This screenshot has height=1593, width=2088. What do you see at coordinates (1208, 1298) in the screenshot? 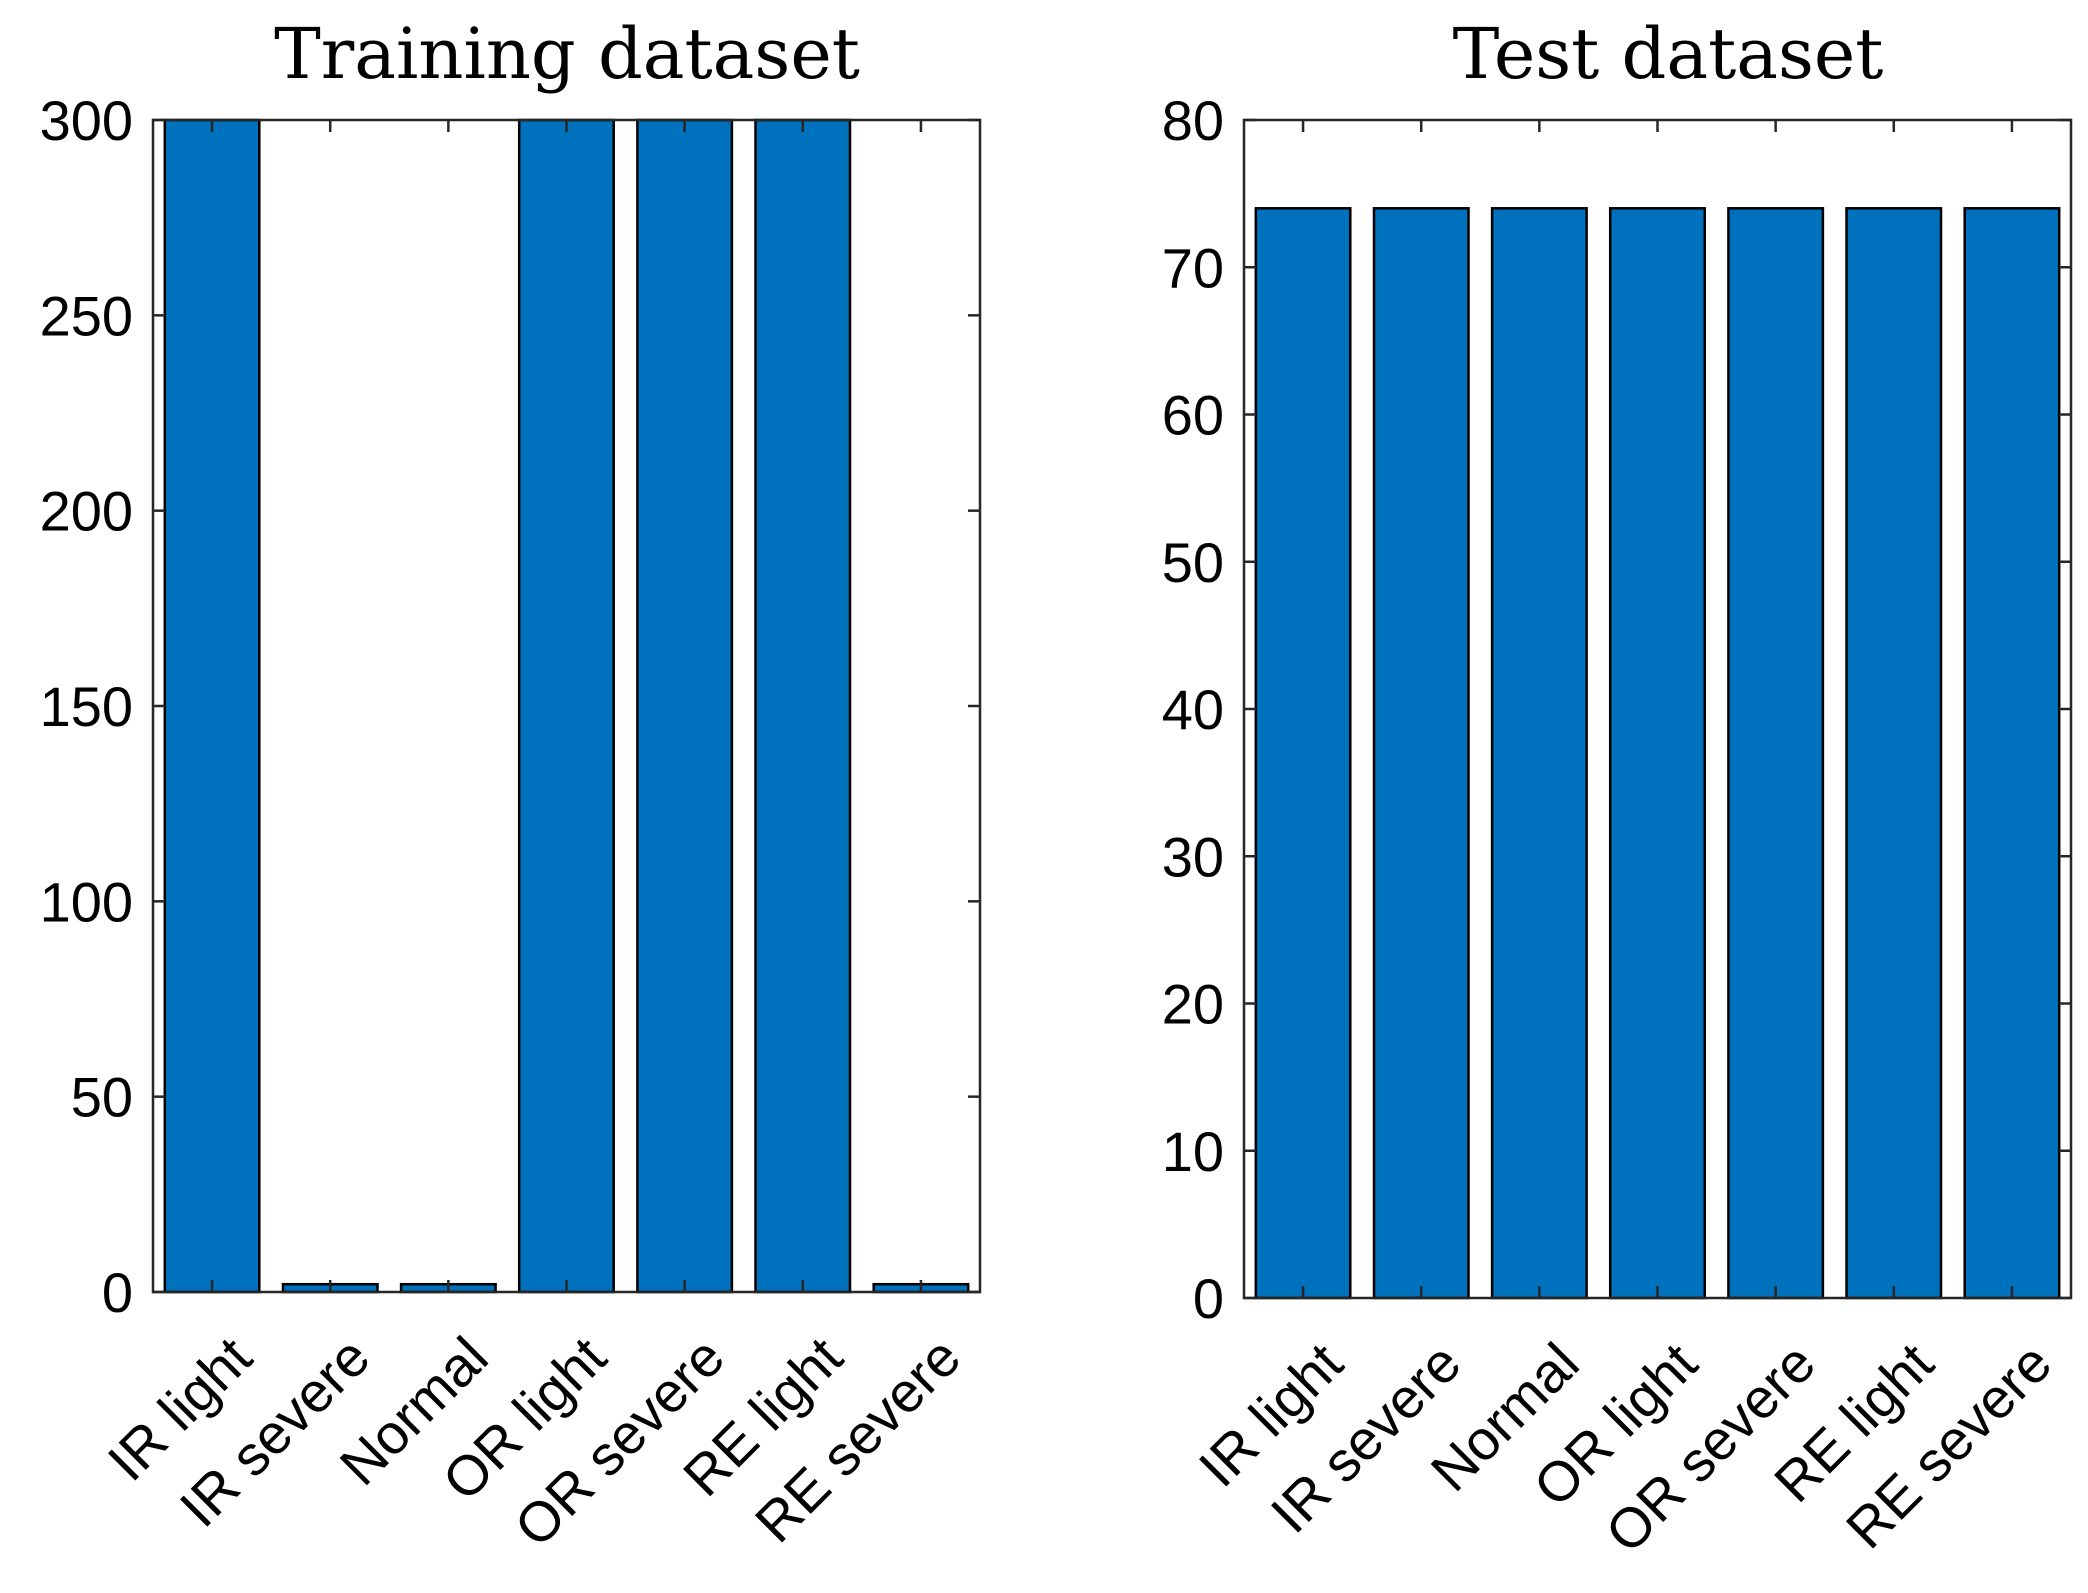
I see `test-y-tick-label: 0` at bounding box center [1208, 1298].